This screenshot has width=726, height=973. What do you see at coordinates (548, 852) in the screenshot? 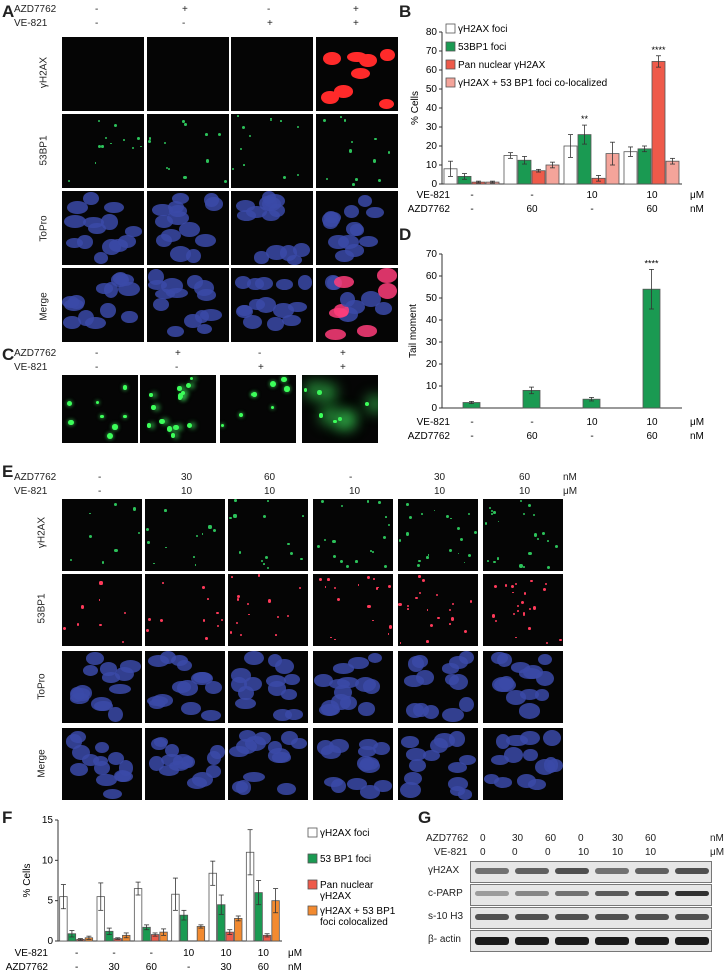
I see `ve-value: 0` at bounding box center [548, 852].